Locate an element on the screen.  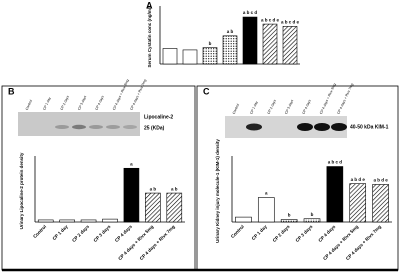
panel-letter: A is located at coordinates (149, 5).